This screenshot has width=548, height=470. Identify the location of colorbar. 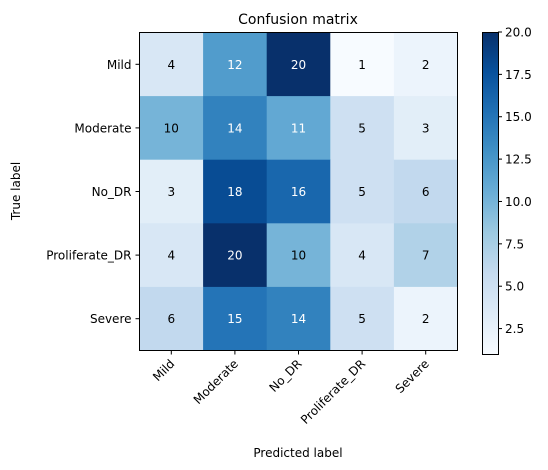
(490, 193).